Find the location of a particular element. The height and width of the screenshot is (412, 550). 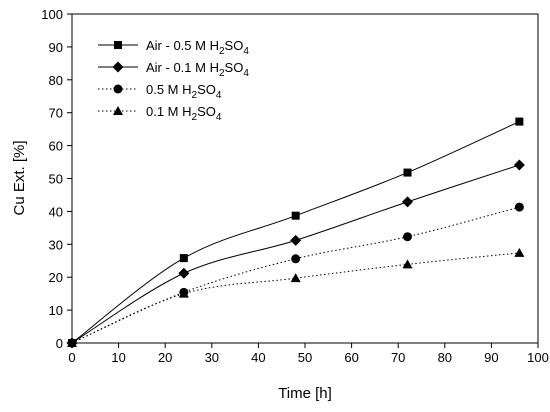

y-tick-label: 50 is located at coordinates (56, 179).